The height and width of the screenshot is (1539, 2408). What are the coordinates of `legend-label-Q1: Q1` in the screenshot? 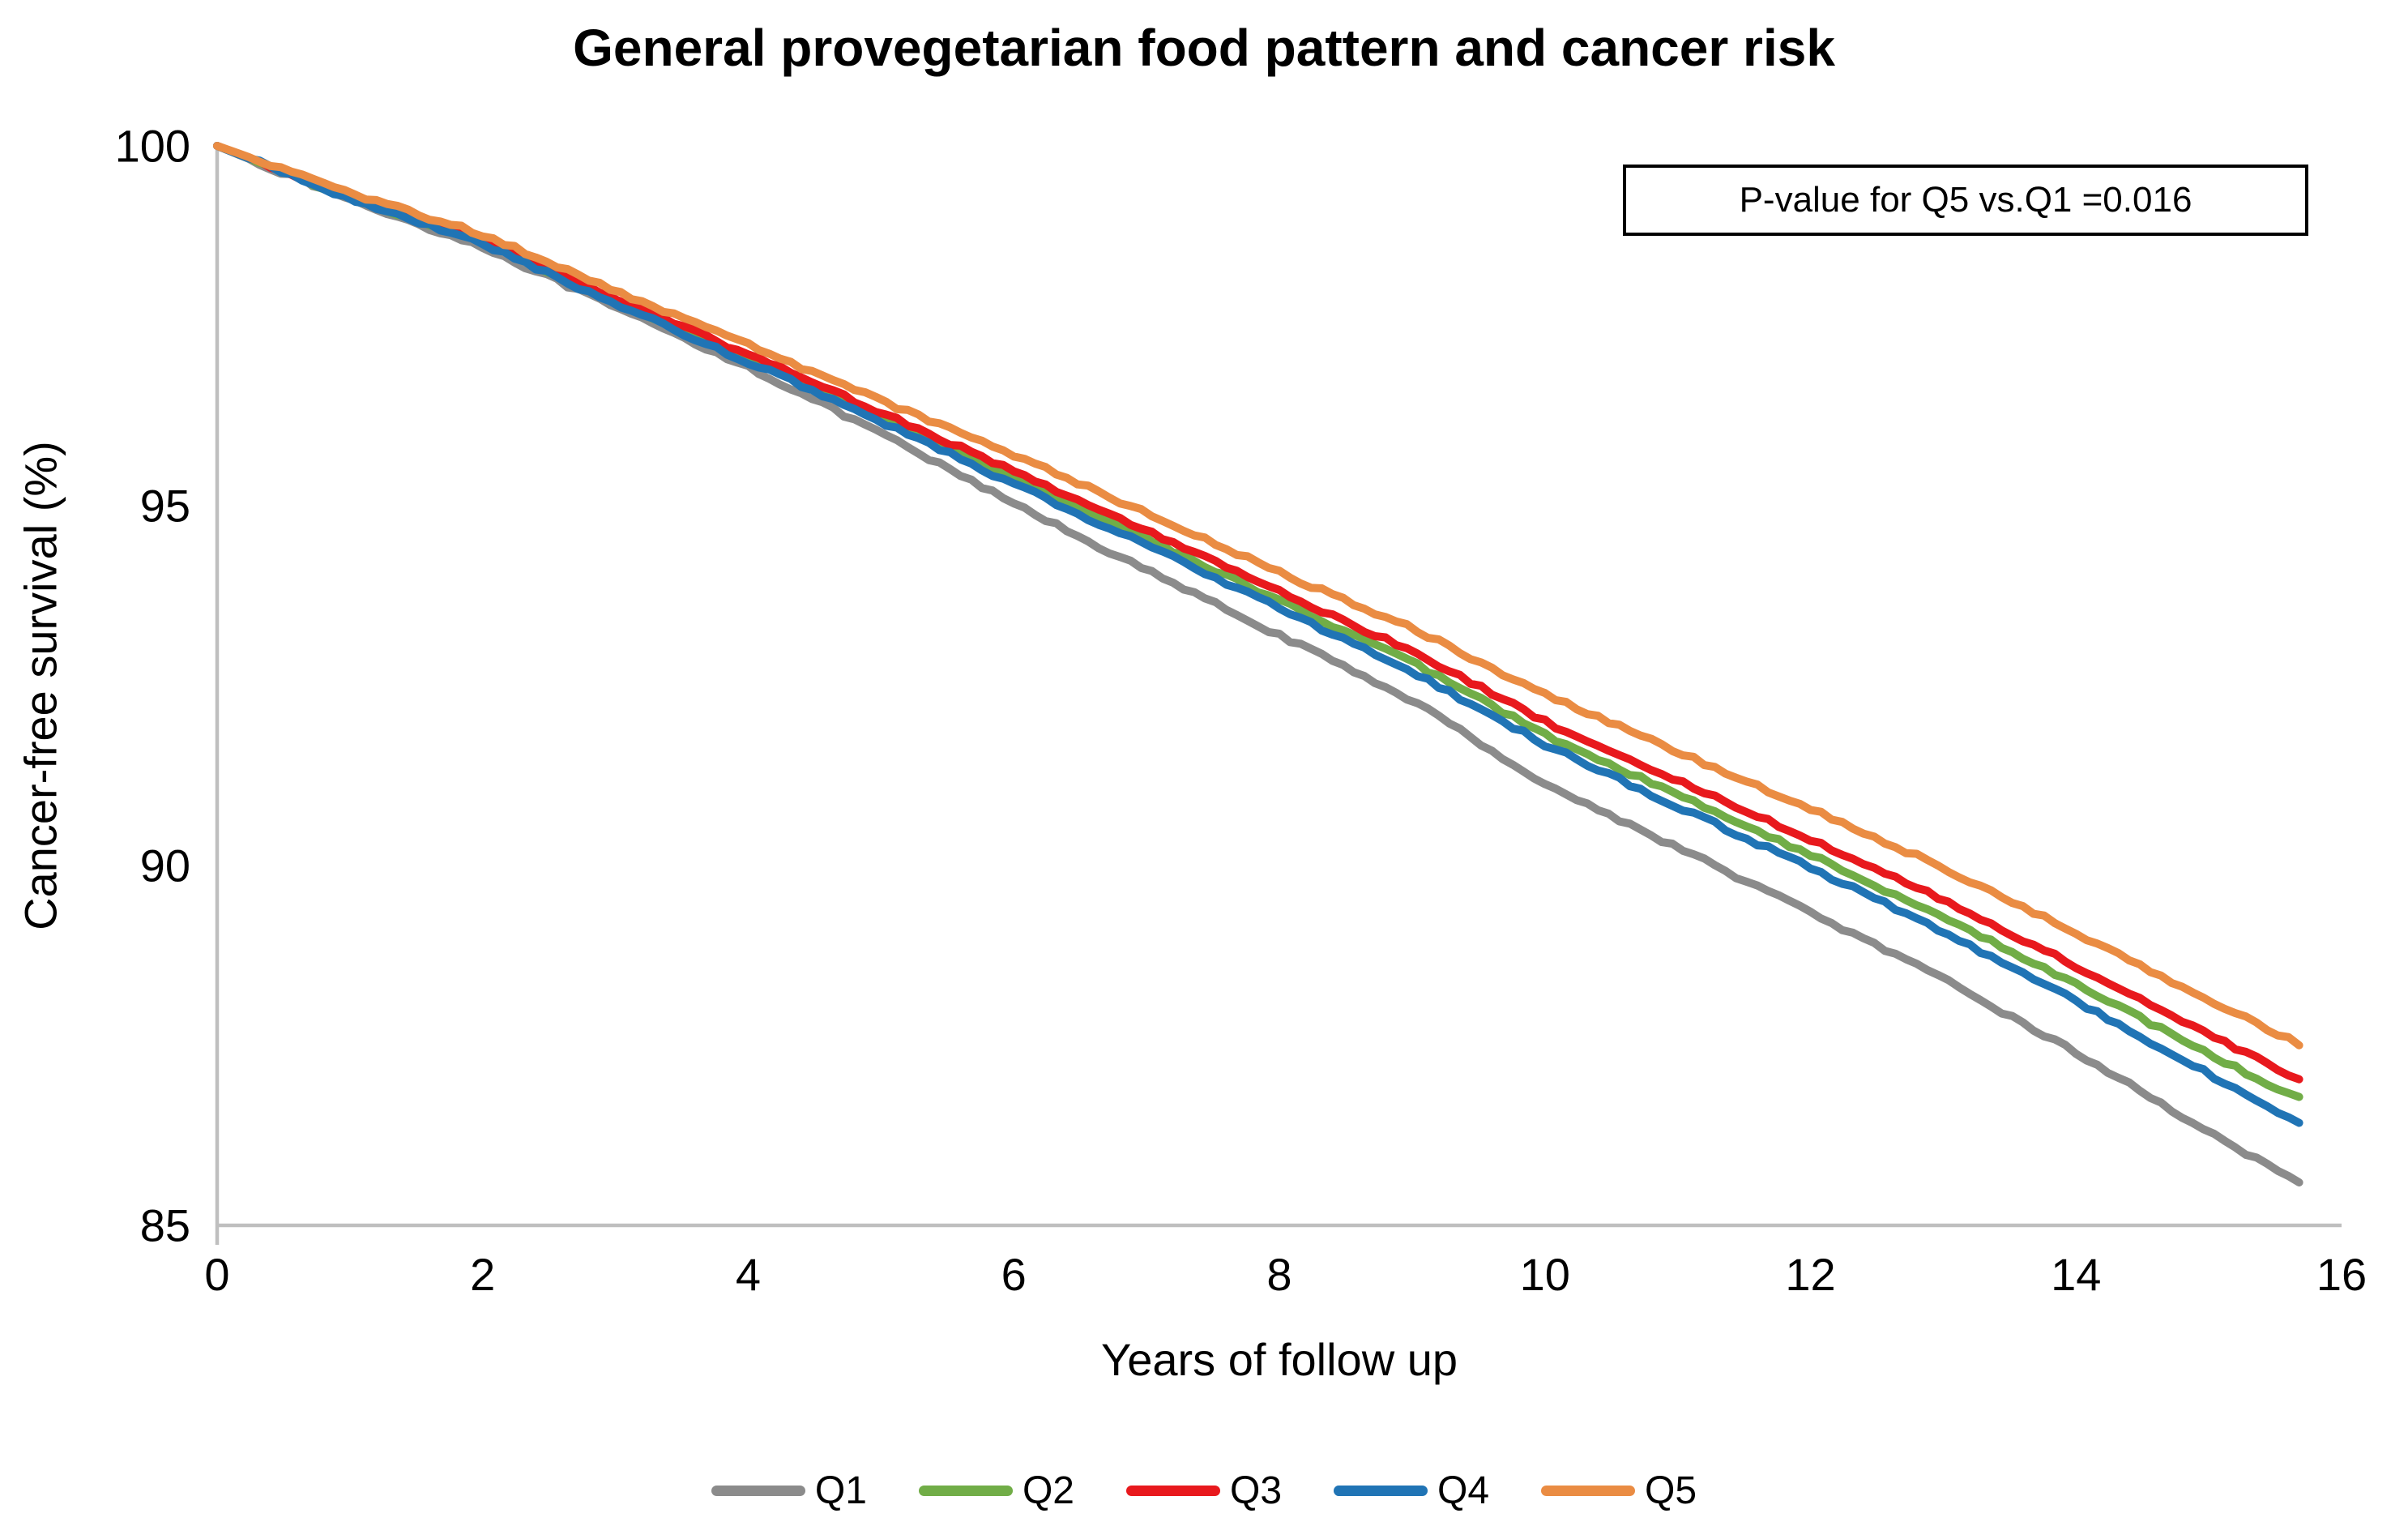 It's located at (841, 1490).